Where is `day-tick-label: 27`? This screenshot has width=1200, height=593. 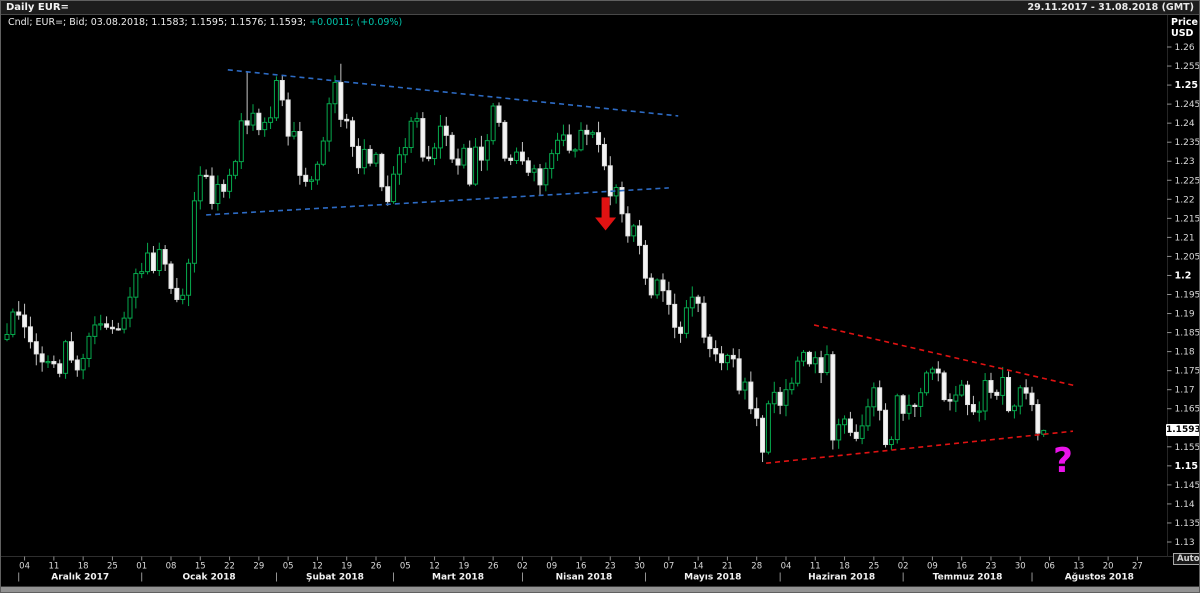 day-tick-label: 27 is located at coordinates (1137, 567).